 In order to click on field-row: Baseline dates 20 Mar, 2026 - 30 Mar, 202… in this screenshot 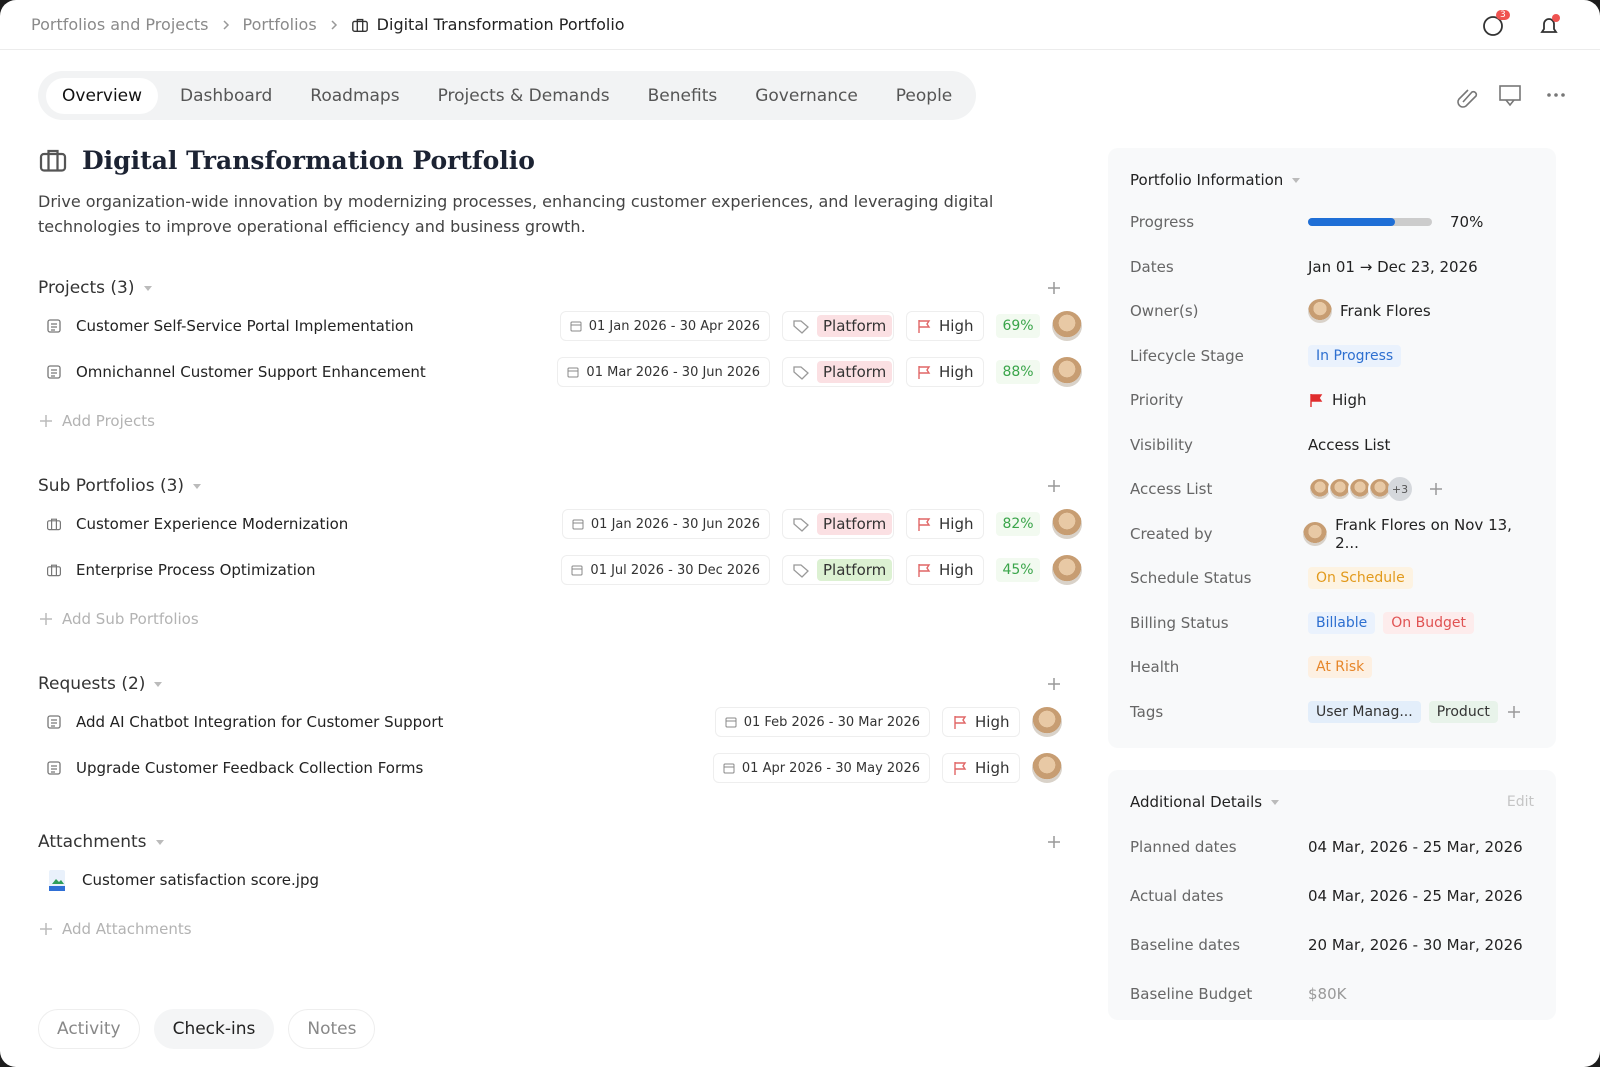, I will do `click(1332, 944)`.